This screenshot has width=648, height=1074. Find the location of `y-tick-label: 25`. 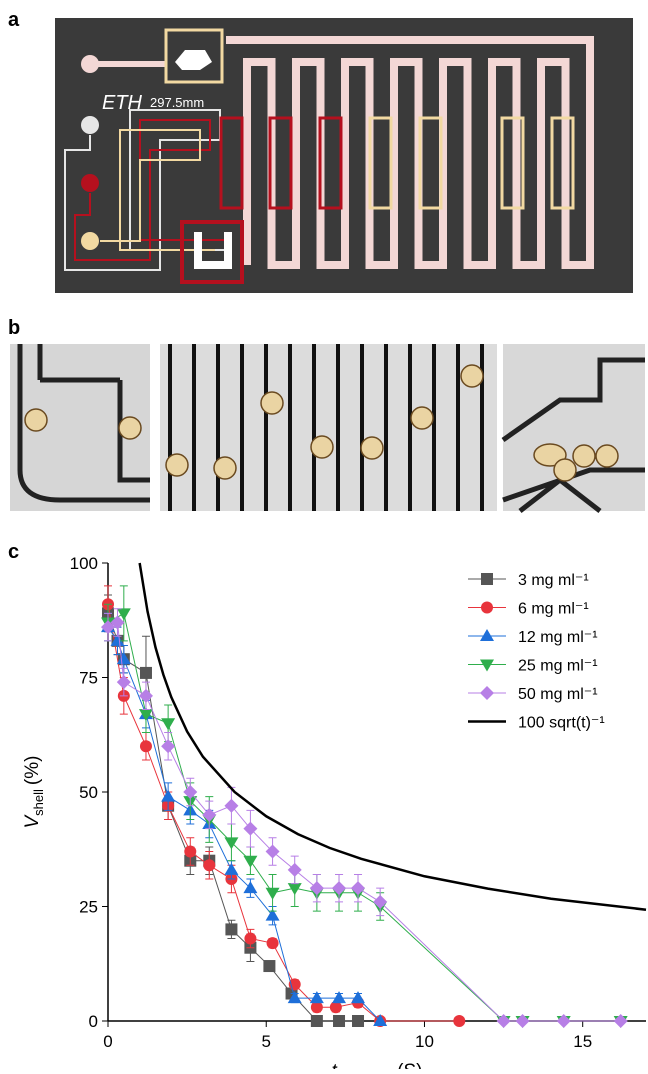

y-tick-label: 25 is located at coordinates (88, 907).